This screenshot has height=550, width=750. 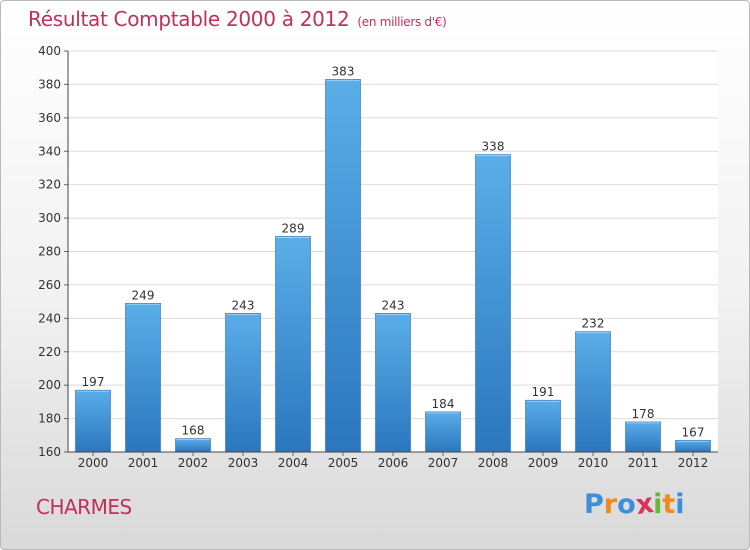 What do you see at coordinates (193, 445) in the screenshot?
I see `bar-2002` at bounding box center [193, 445].